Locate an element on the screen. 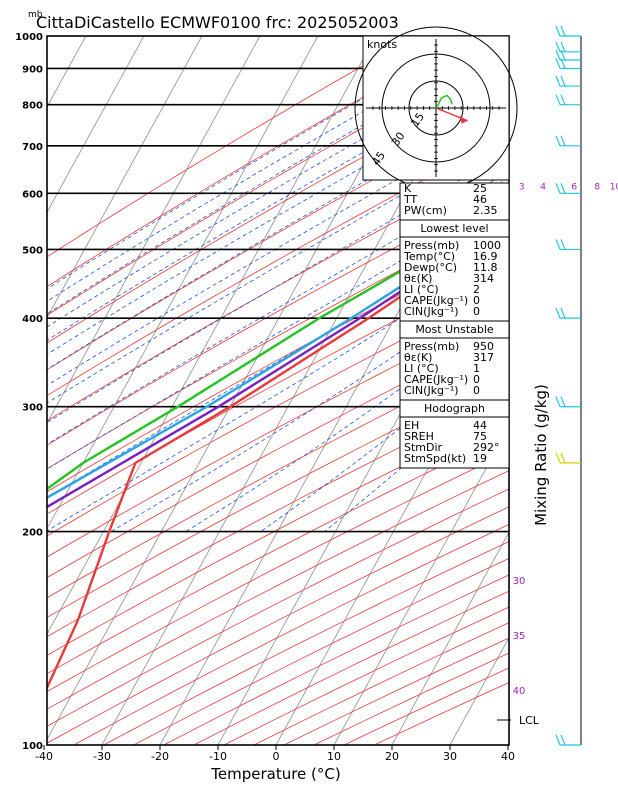  pressure-tick-label: 200 is located at coordinates (32, 533).